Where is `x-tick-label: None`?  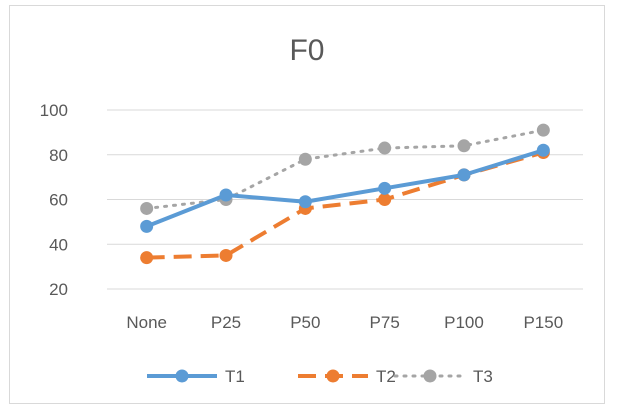
x-tick-label: None is located at coordinates (146, 322).